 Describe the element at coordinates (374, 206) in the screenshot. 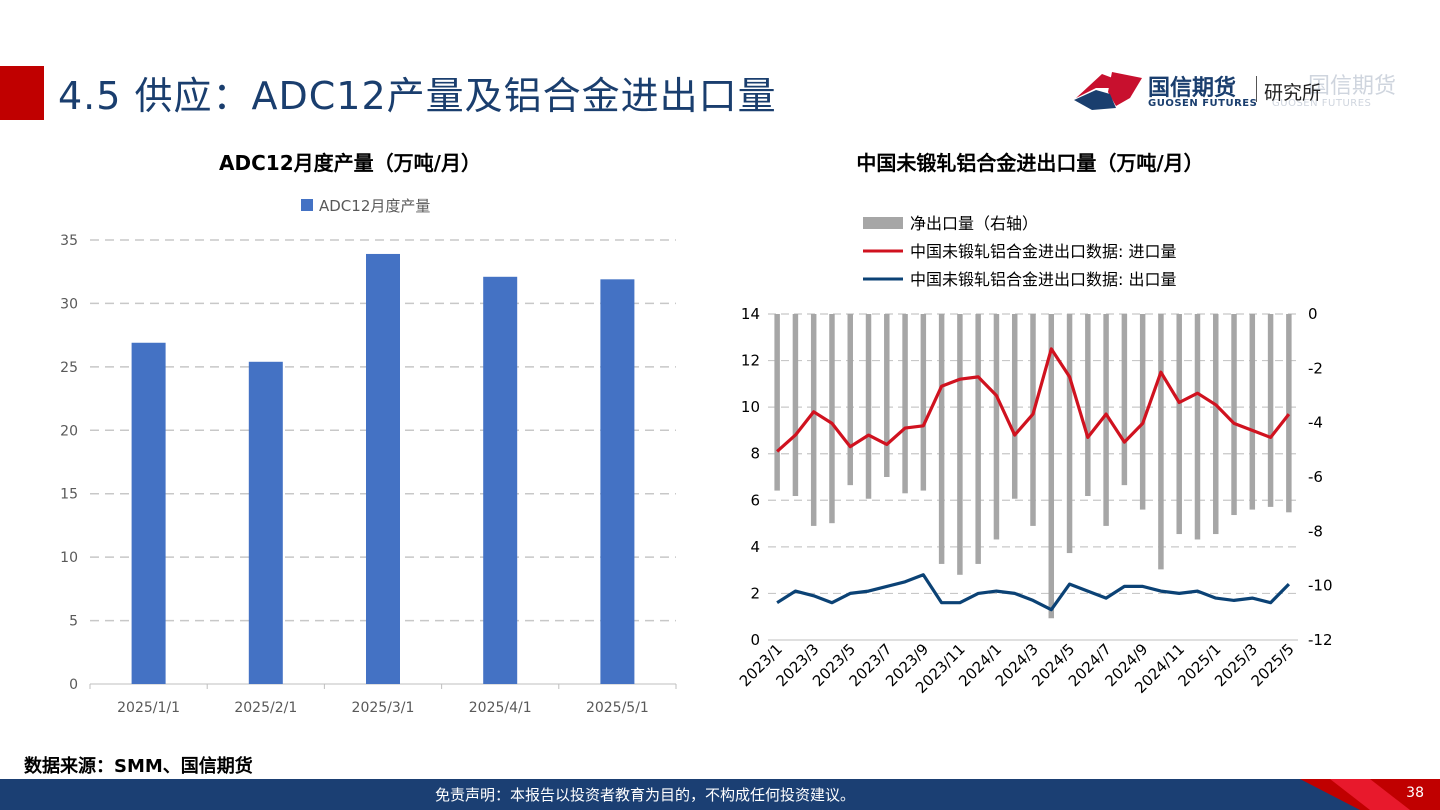

I see `legend-label: ADC12月度产量` at that location.